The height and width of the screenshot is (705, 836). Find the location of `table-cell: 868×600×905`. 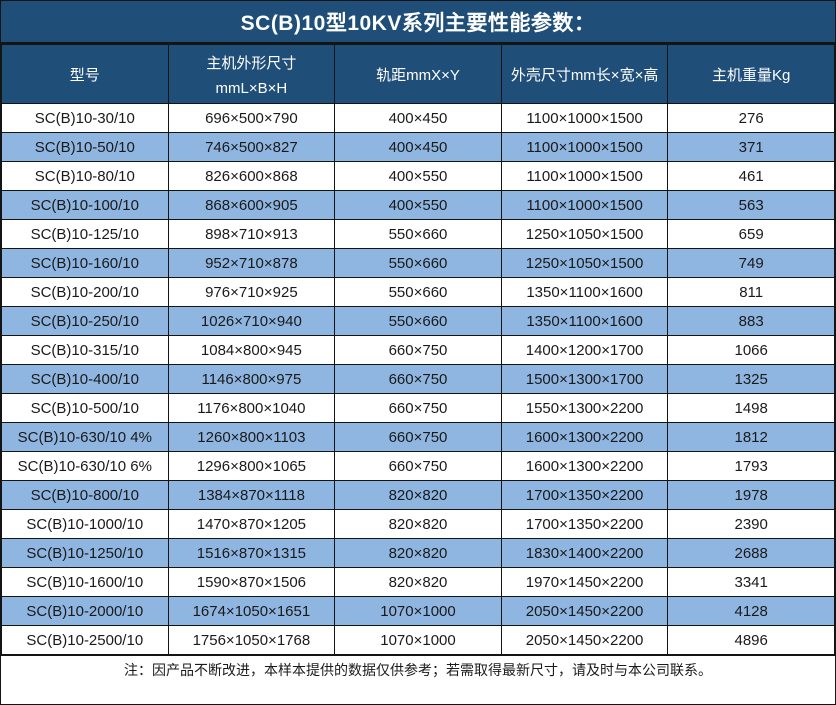

table-cell: 868×600×905 is located at coordinates (251, 205).